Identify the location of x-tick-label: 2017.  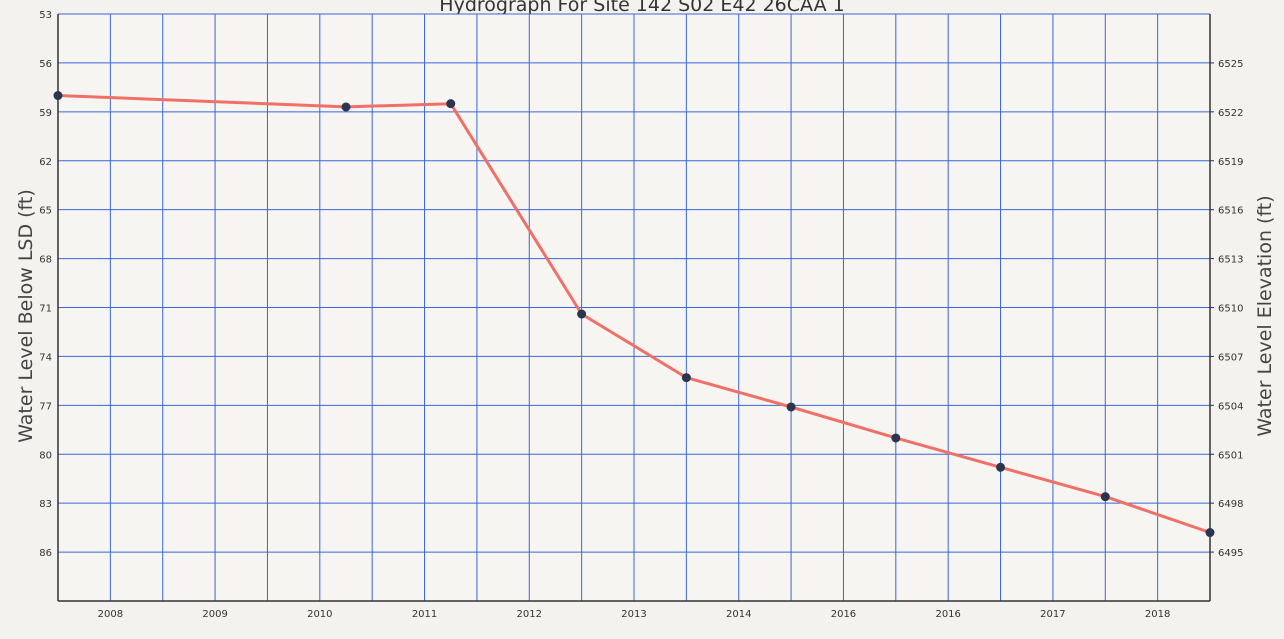
(1052, 614).